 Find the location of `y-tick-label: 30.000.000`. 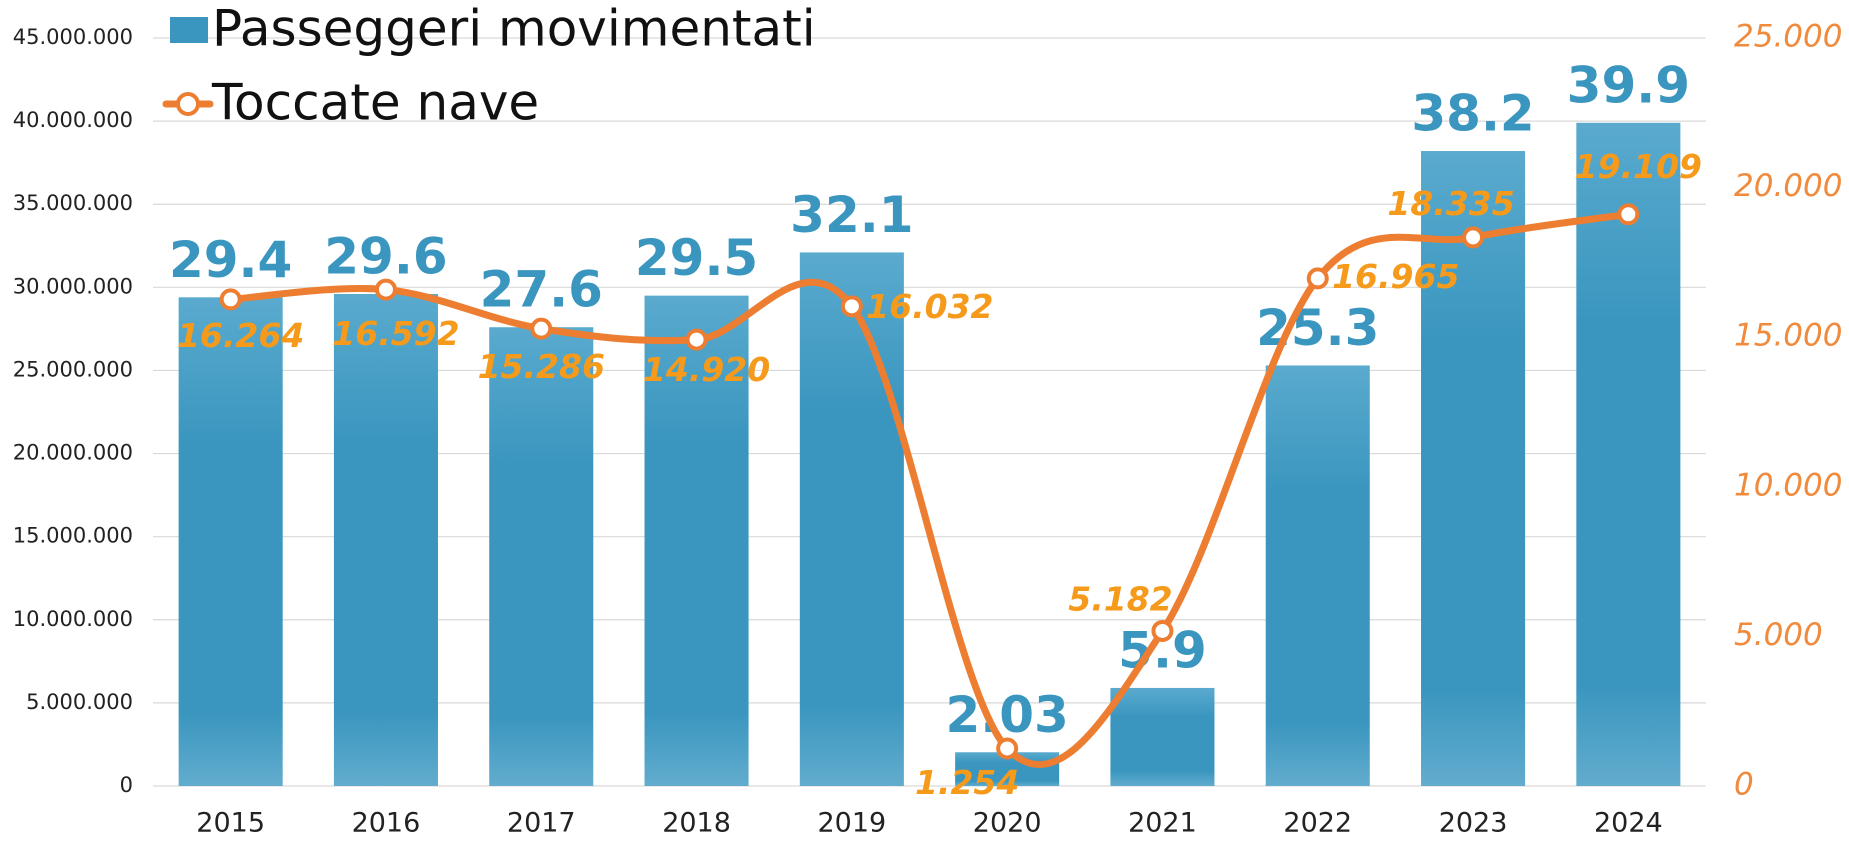

y-tick-label: 30.000.000 is located at coordinates (73, 286).